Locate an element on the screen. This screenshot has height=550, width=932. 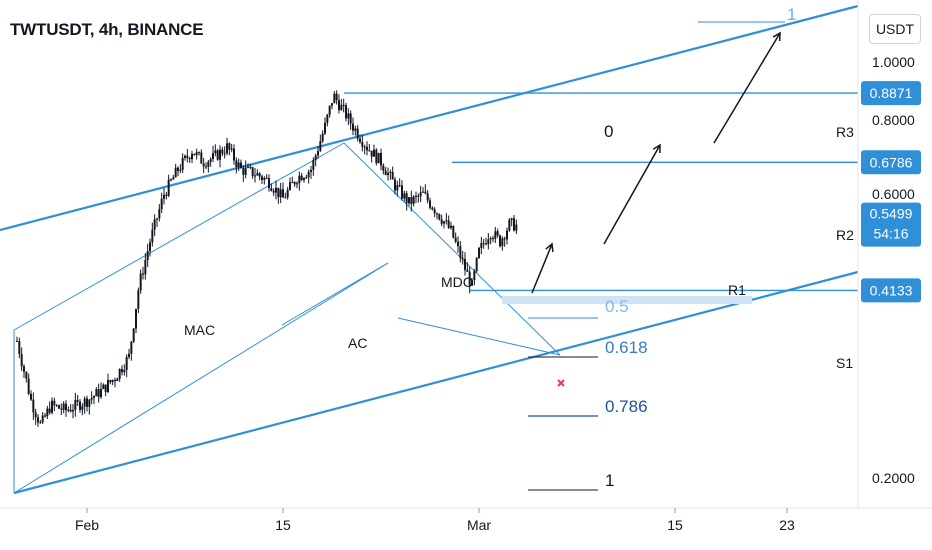
level-label-r3: R3 is located at coordinates (845, 132).